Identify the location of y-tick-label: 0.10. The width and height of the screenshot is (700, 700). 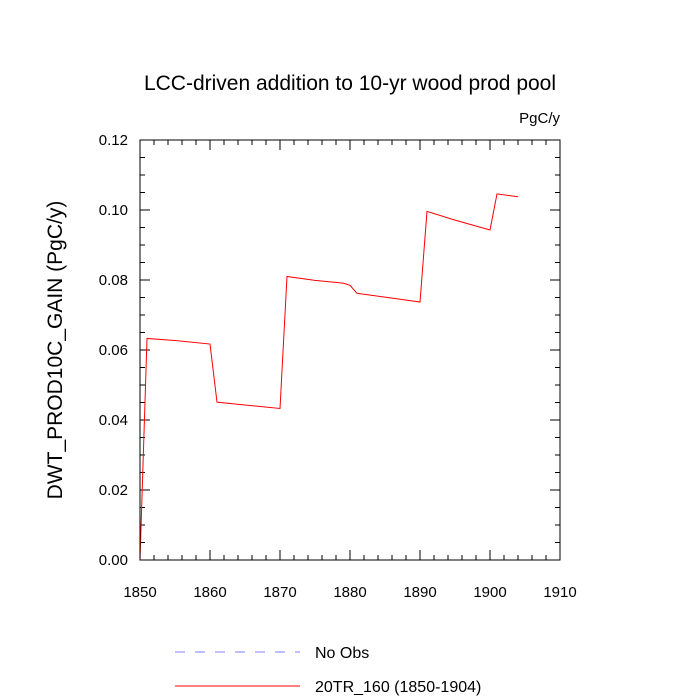
(113, 210).